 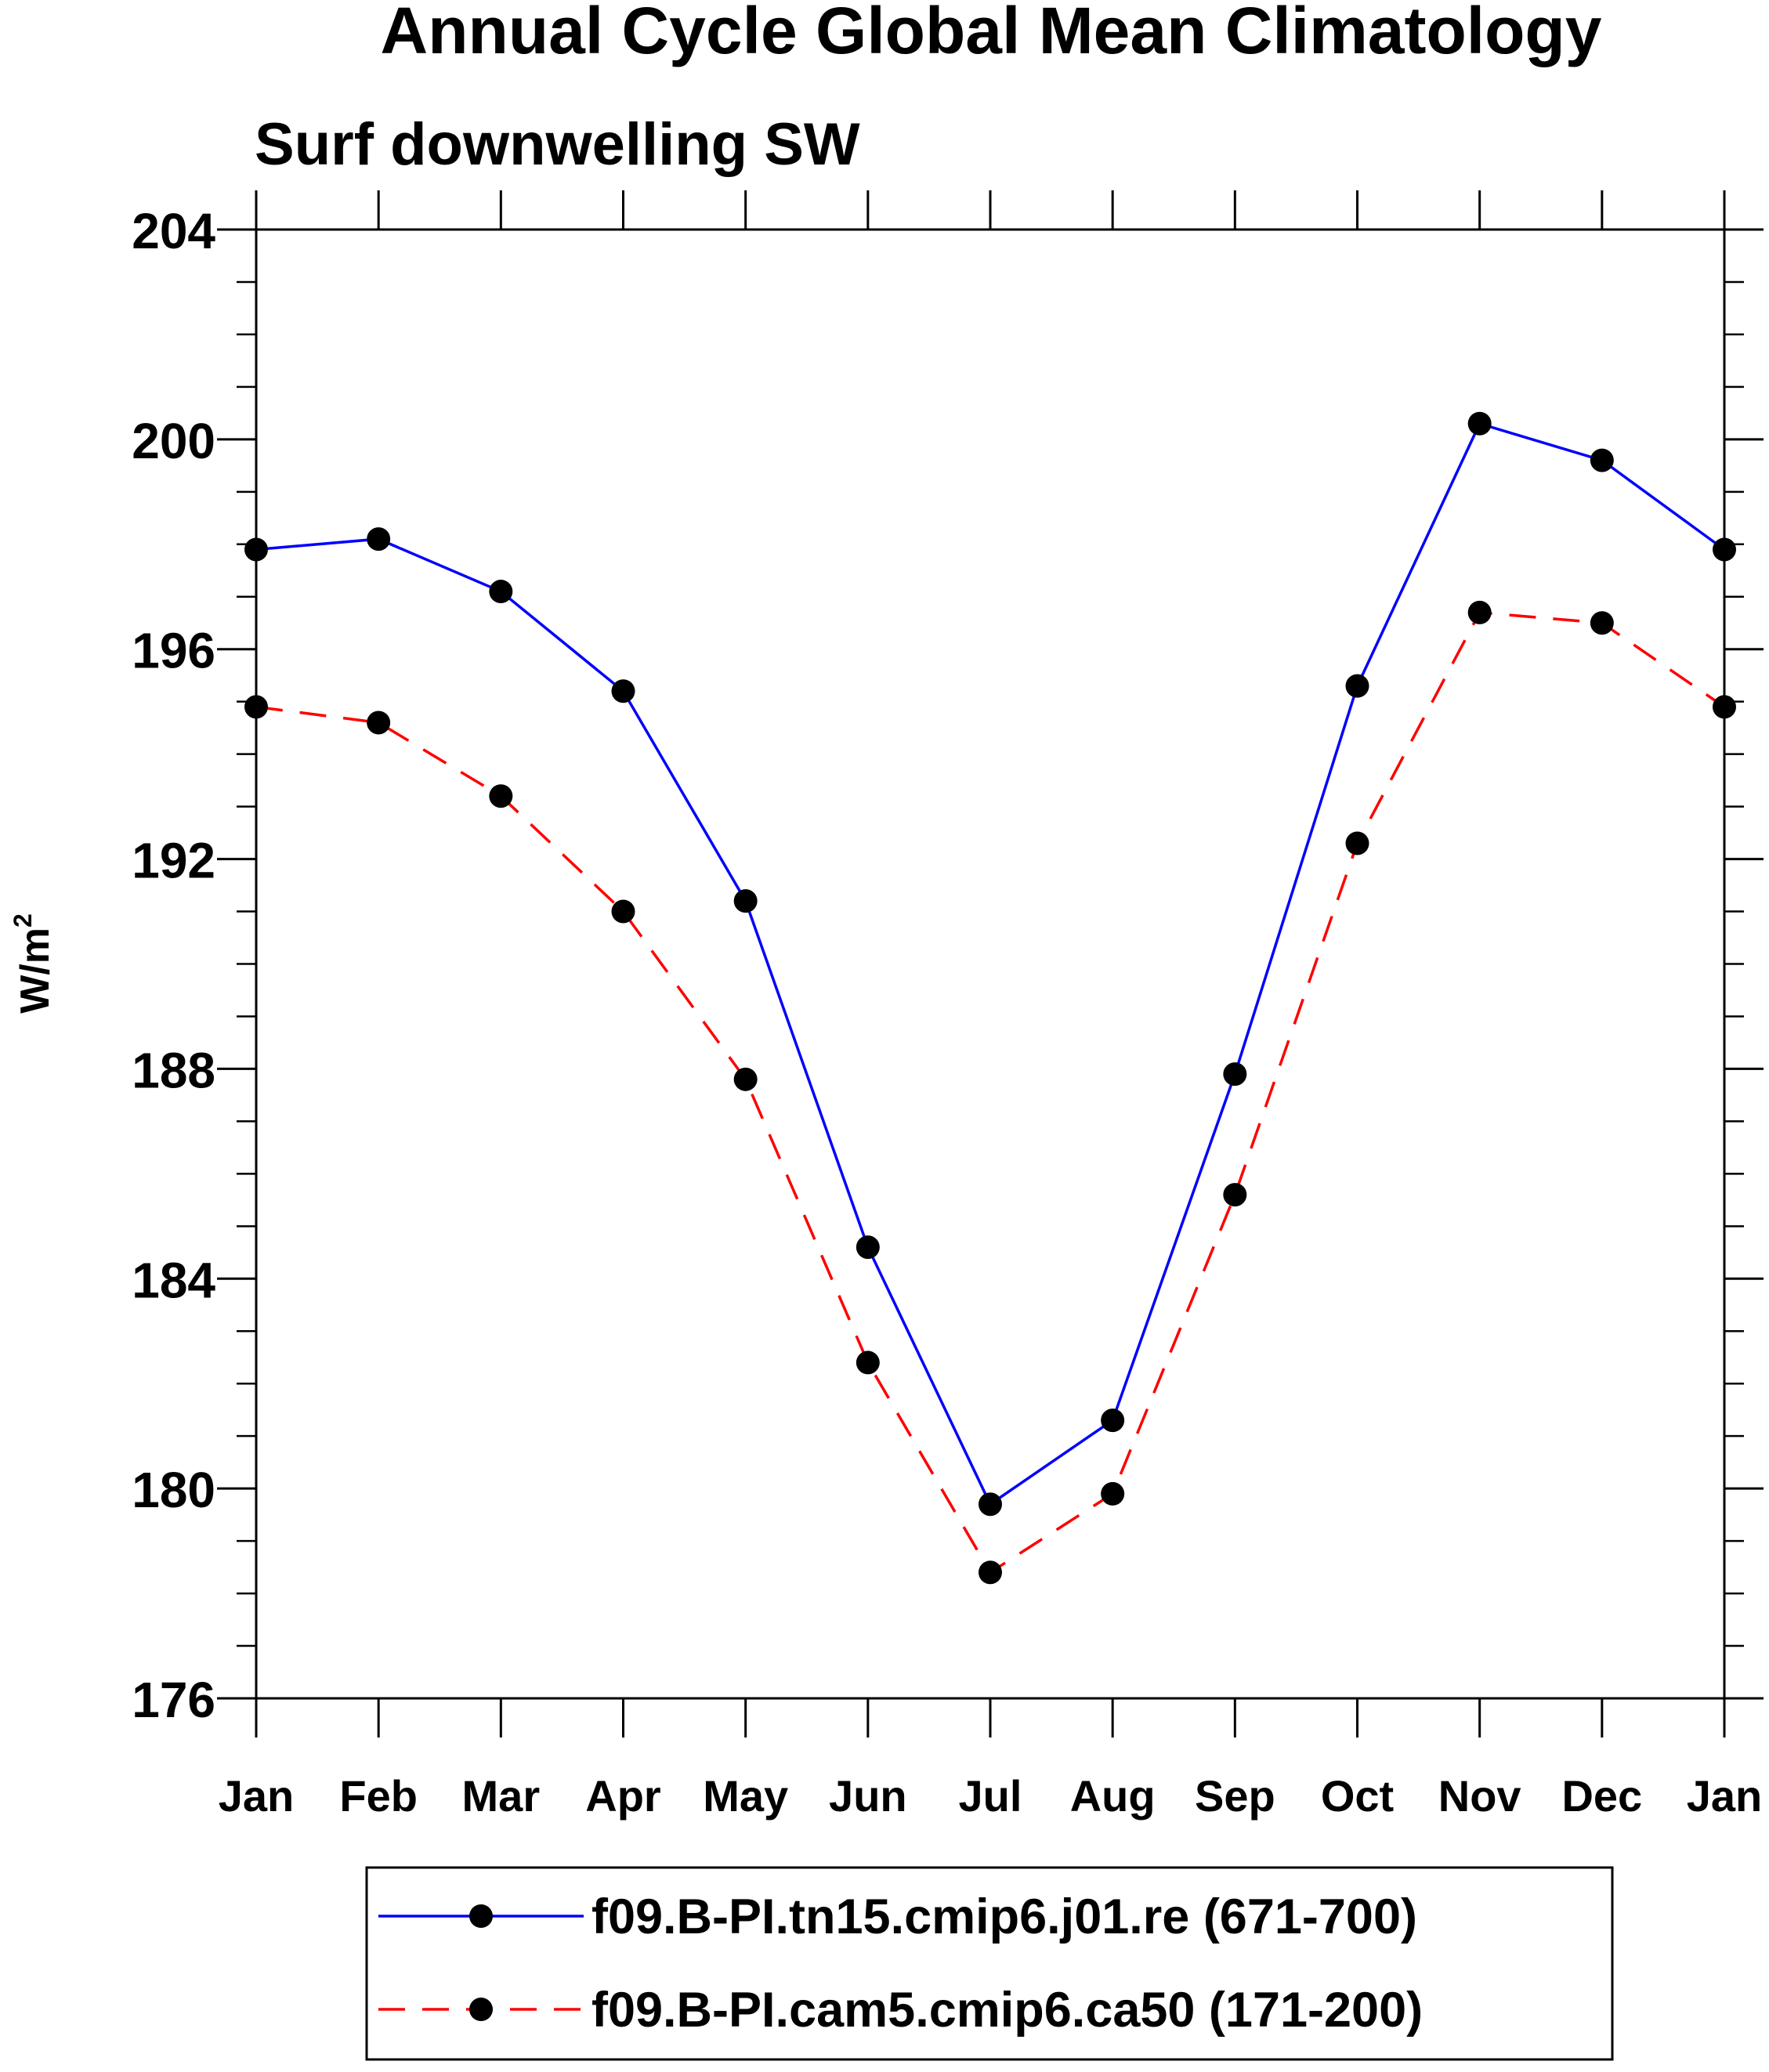 I want to click on y-axis-label: W/m2, so click(x=33, y=963).